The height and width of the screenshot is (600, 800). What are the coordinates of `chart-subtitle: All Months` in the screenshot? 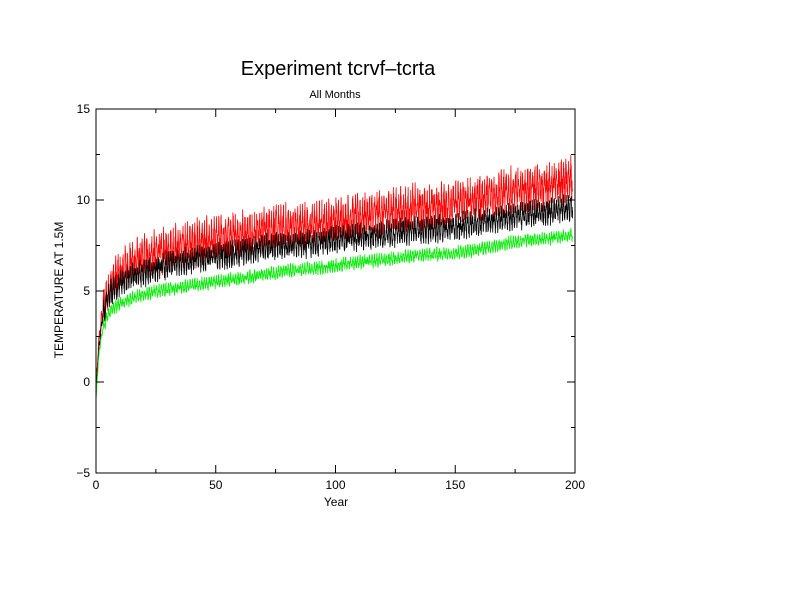 It's located at (335, 95).